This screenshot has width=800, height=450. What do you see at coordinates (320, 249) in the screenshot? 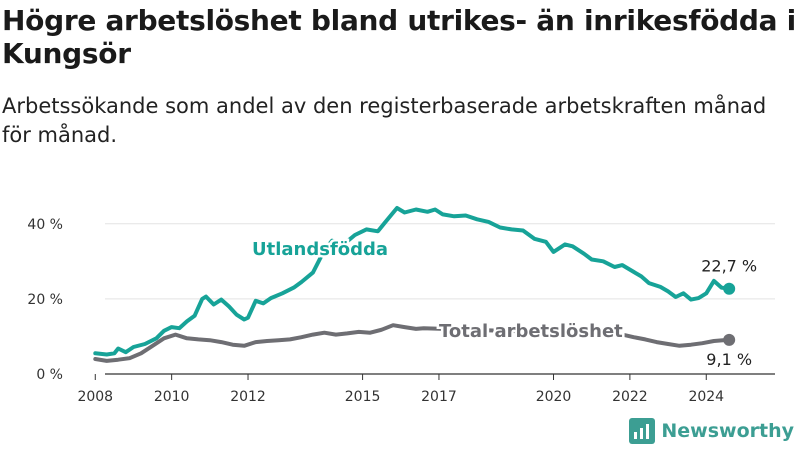
I see `series-label: Utlandsfödda` at bounding box center [320, 249].